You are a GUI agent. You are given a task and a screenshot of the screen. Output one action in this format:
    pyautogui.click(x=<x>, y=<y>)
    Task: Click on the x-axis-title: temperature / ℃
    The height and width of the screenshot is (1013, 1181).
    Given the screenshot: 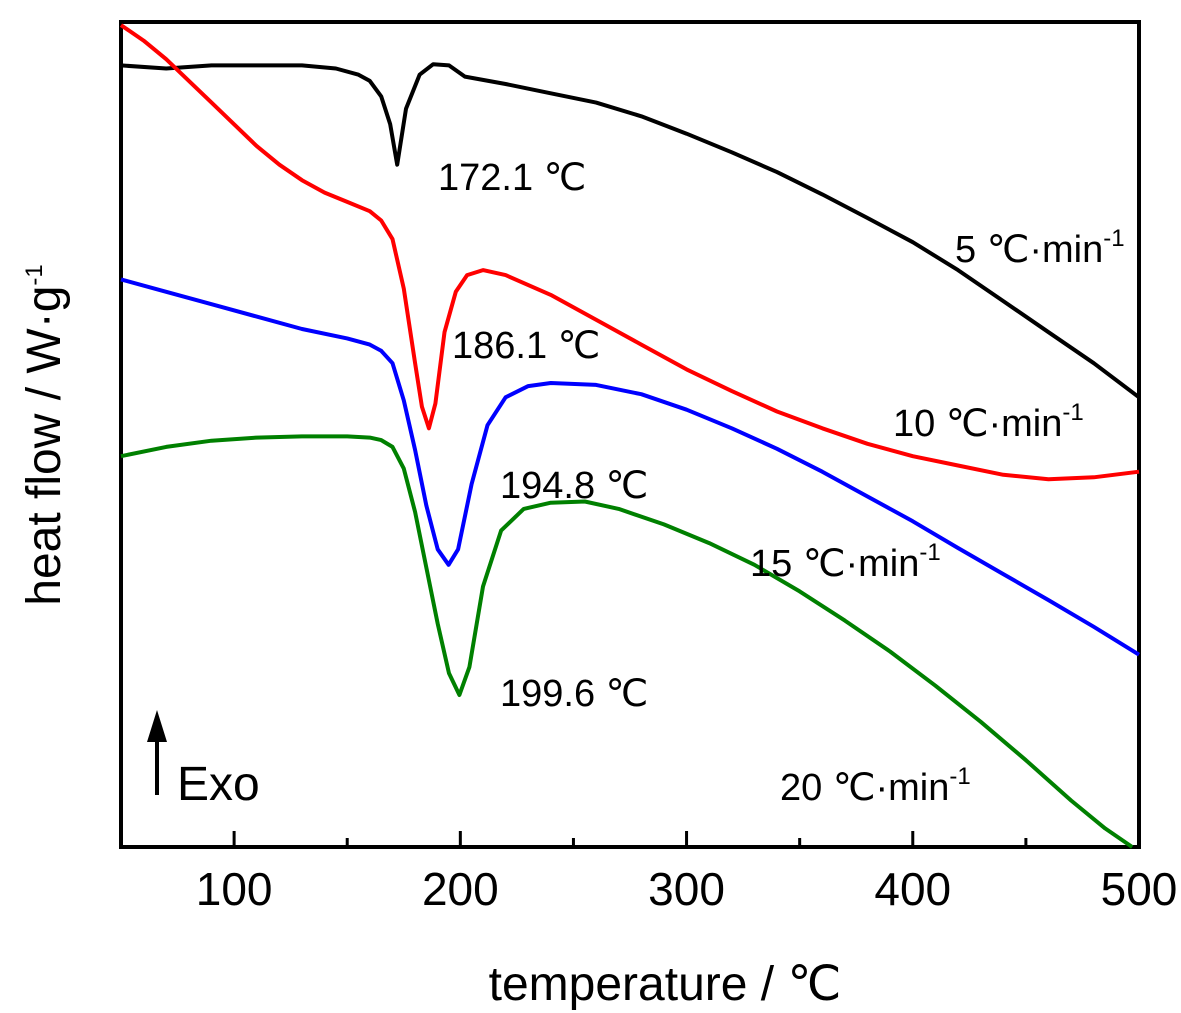 What is the action you would take?
    pyautogui.click(x=665, y=984)
    